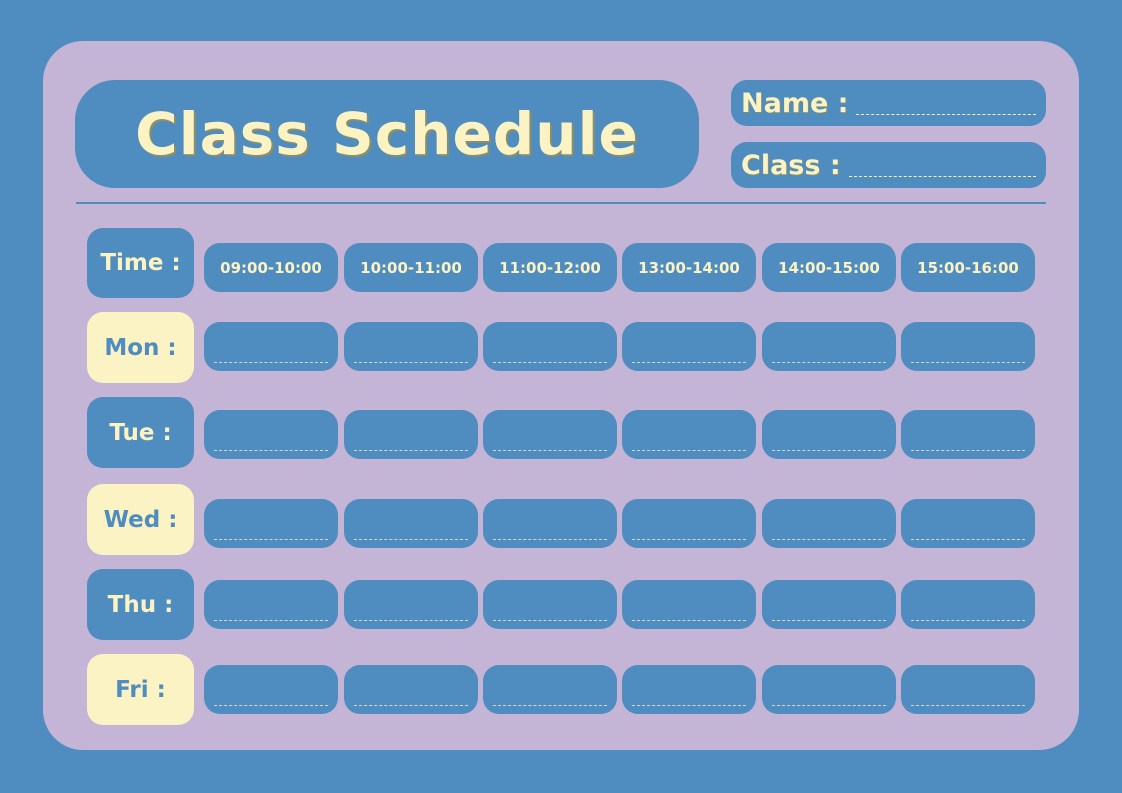 The width and height of the screenshot is (1122, 793). I want to click on time-slot-text: 15:00-16:00, so click(968, 267).